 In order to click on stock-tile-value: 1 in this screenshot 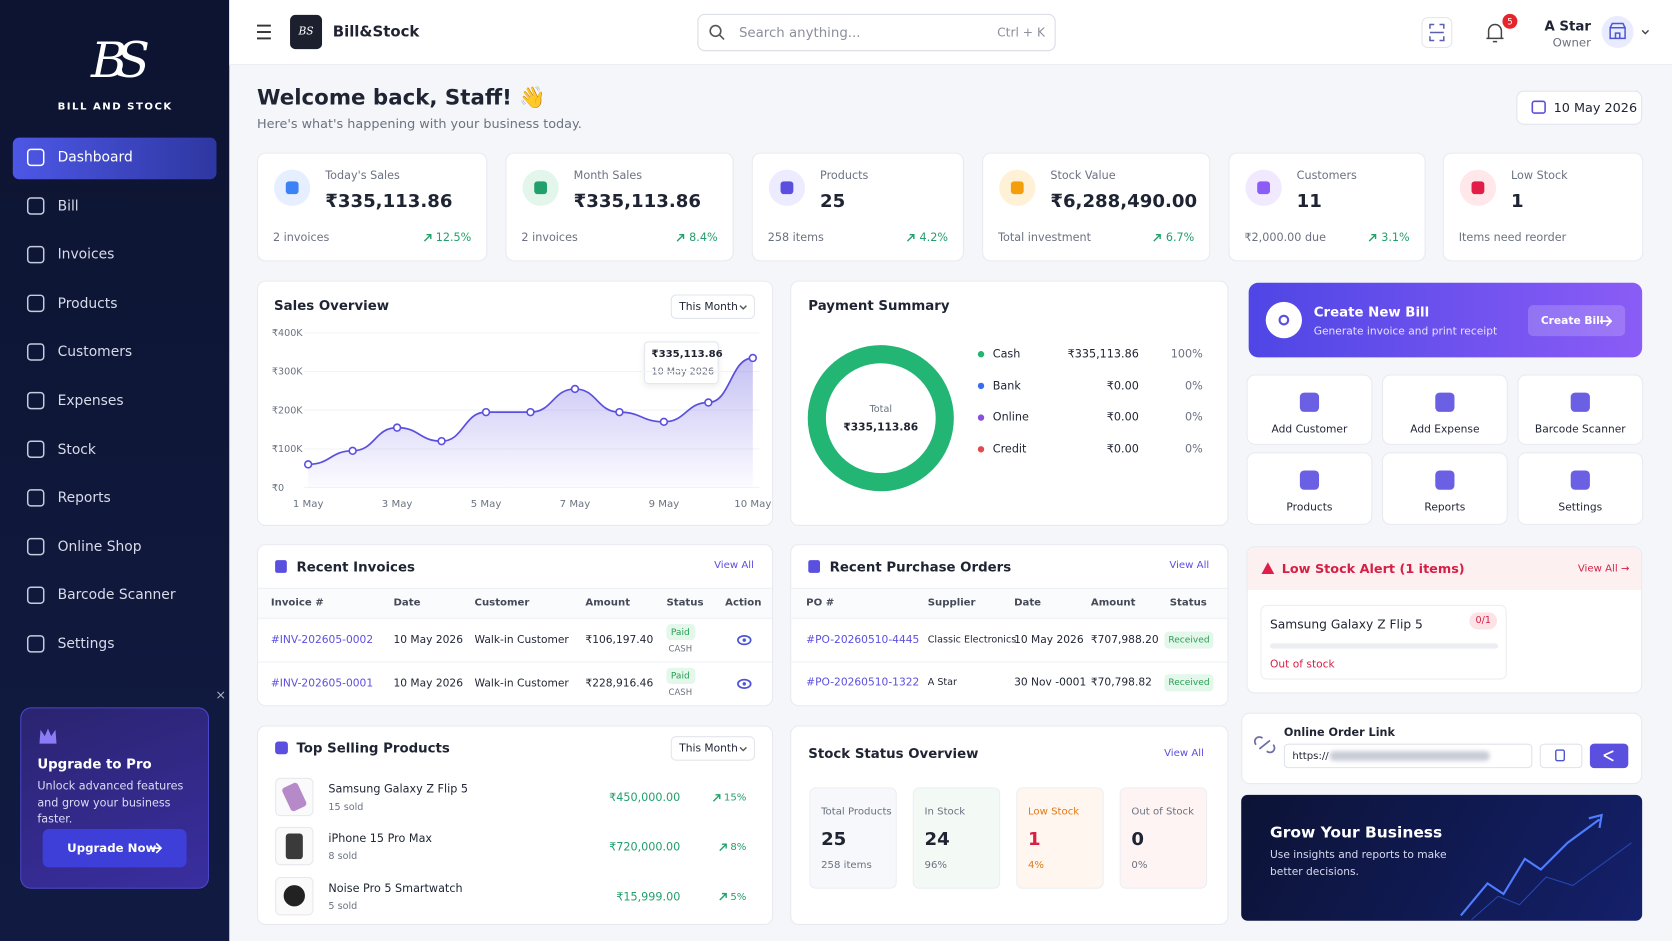, I will do `click(1034, 839)`.